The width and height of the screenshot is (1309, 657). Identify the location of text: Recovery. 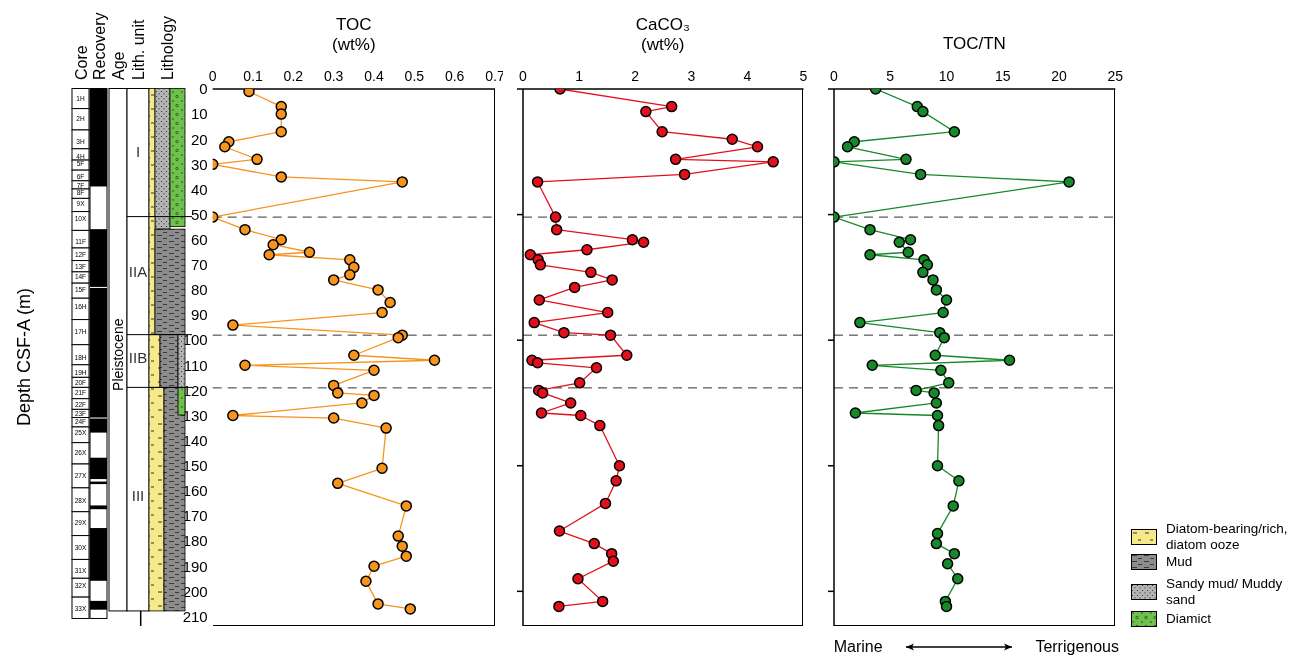
(99, 46).